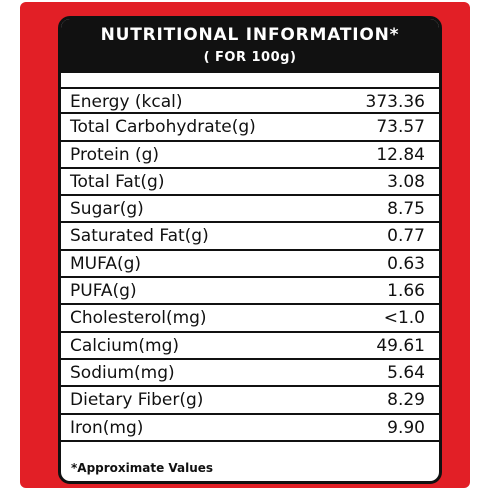 This screenshot has height=500, width=500. Describe the element at coordinates (400, 127) in the screenshot. I see `nutrient-value: 73.57` at that location.